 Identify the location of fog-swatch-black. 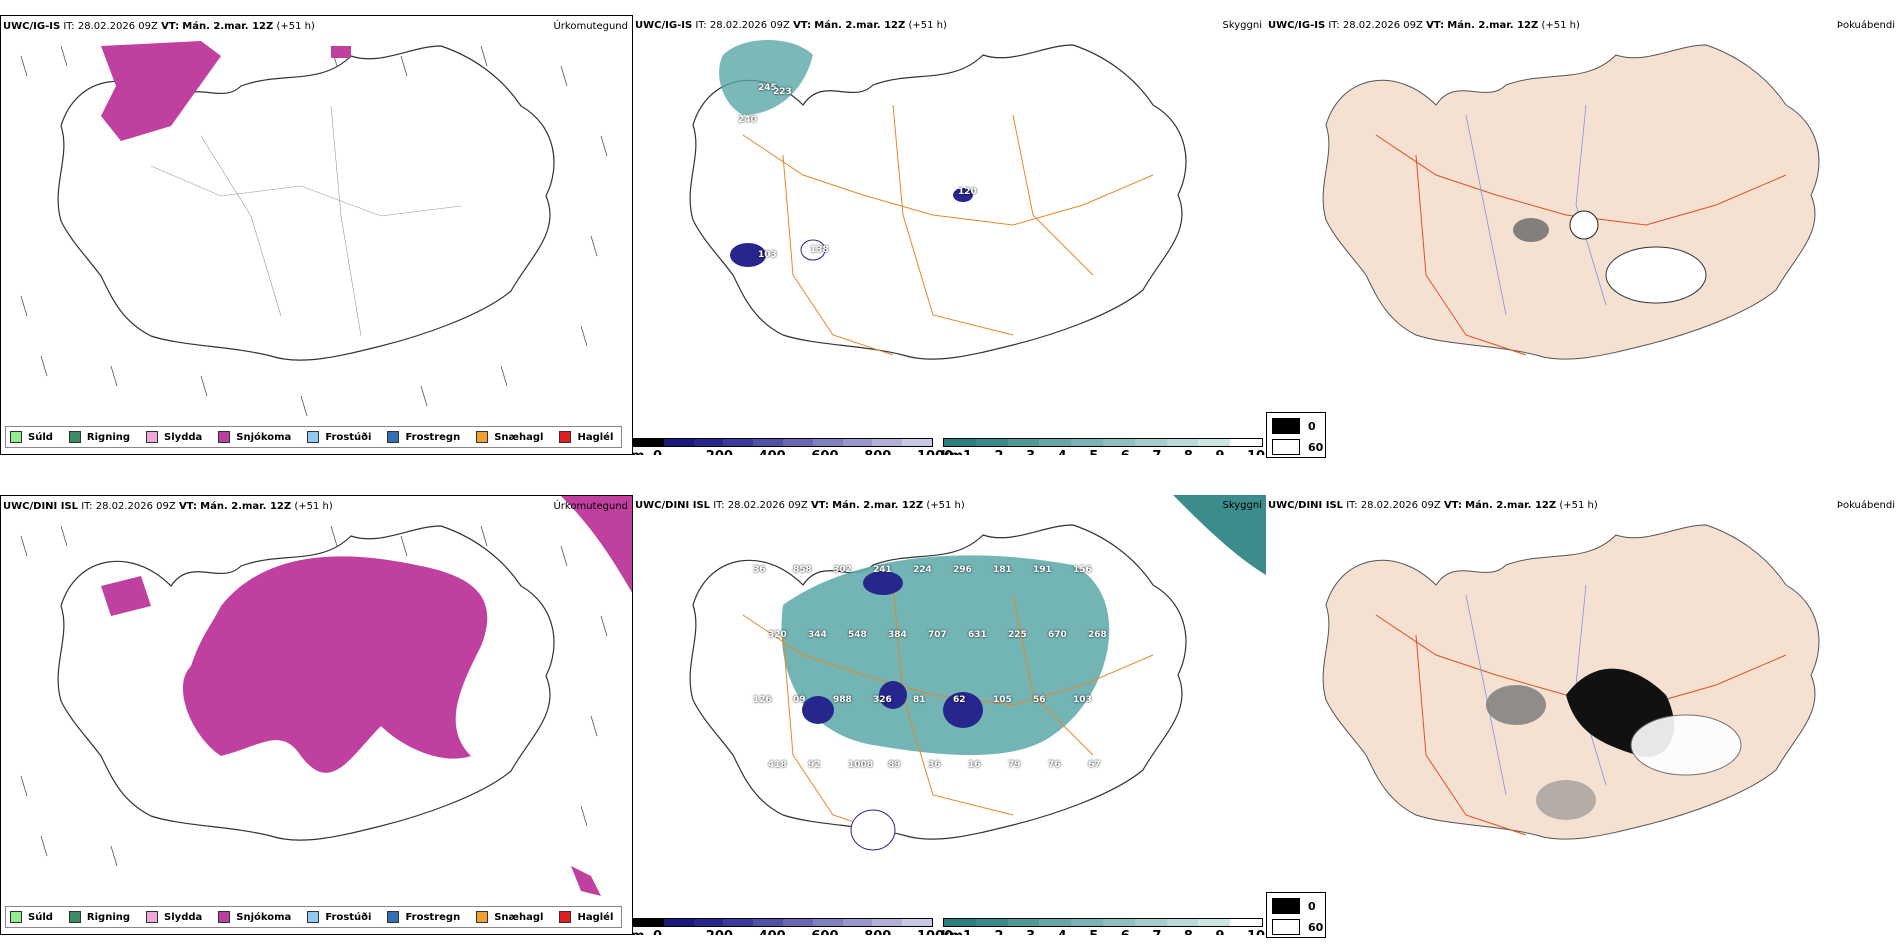
(1286, 426).